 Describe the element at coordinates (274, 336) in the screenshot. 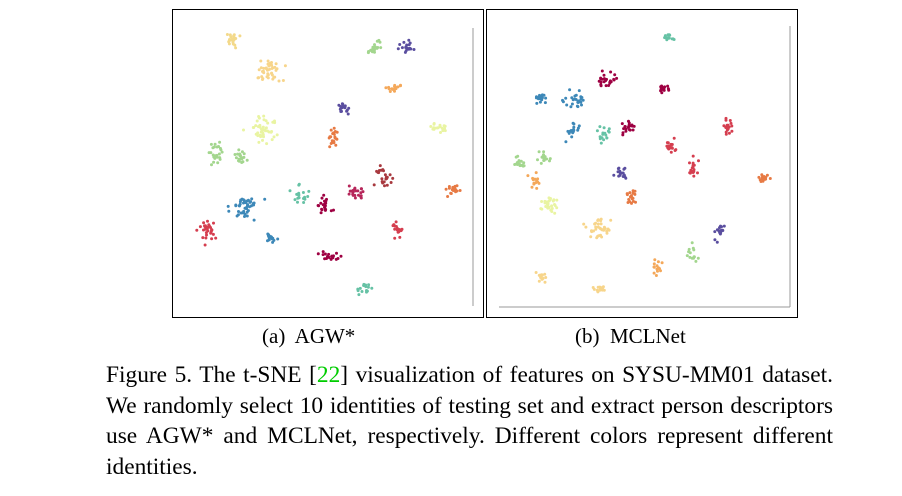

I see `subcaption-a-label: (a)` at that location.